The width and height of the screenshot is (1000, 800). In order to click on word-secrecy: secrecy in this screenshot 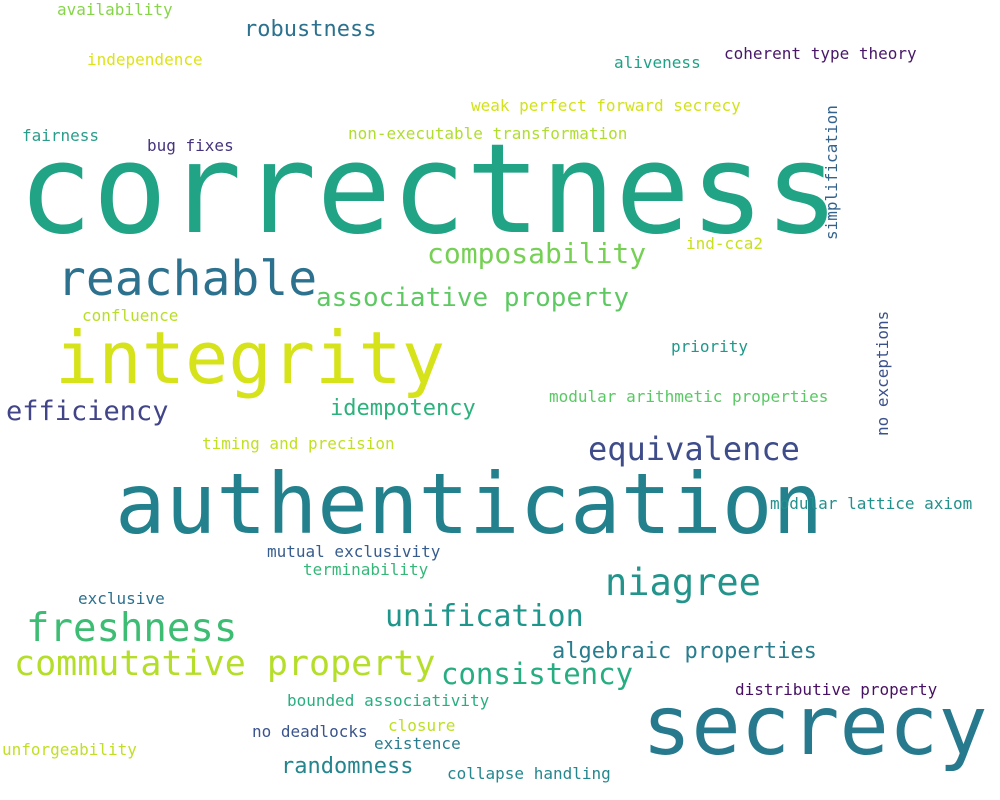, I will do `click(815, 726)`.